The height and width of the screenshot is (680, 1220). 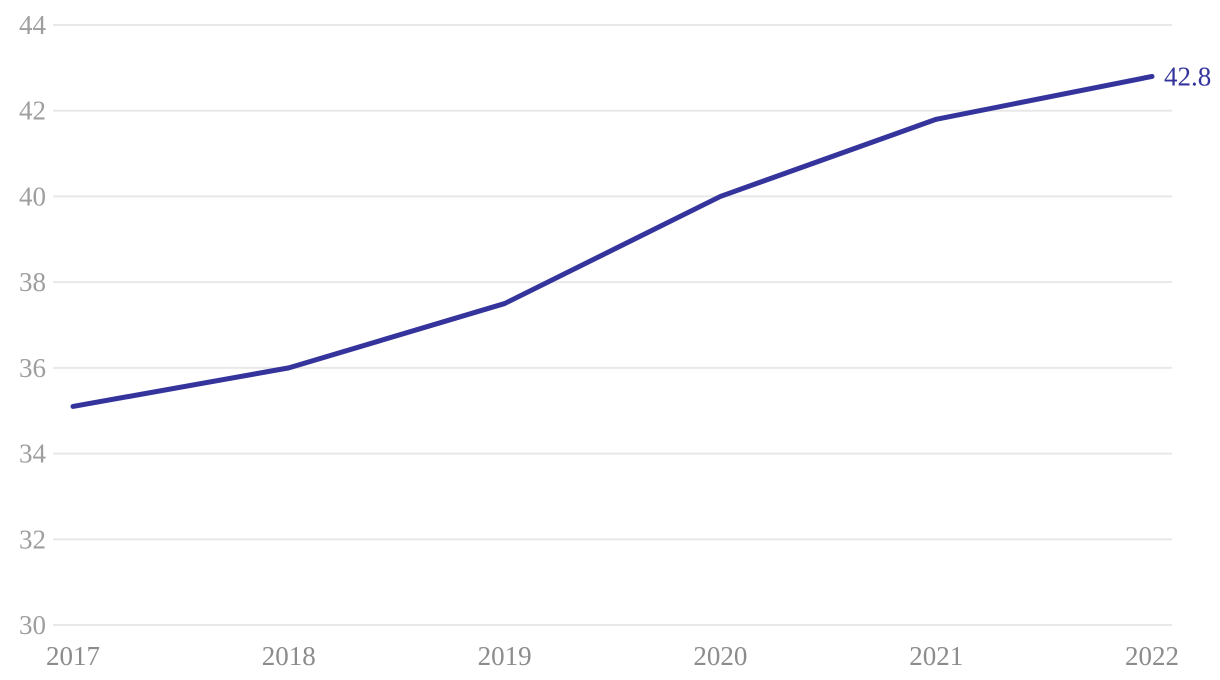 What do you see at coordinates (33, 454) in the screenshot?
I see `y-tick-label: 34` at bounding box center [33, 454].